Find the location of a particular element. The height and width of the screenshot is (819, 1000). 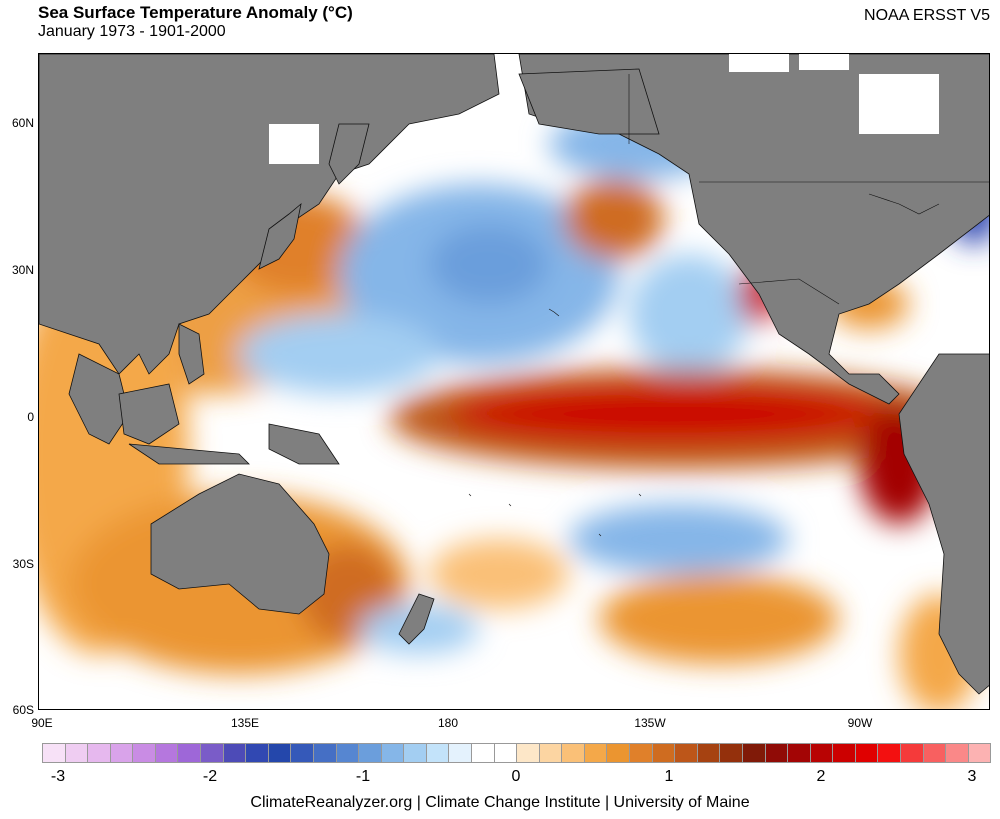

land-south-america is located at coordinates (943, 524).